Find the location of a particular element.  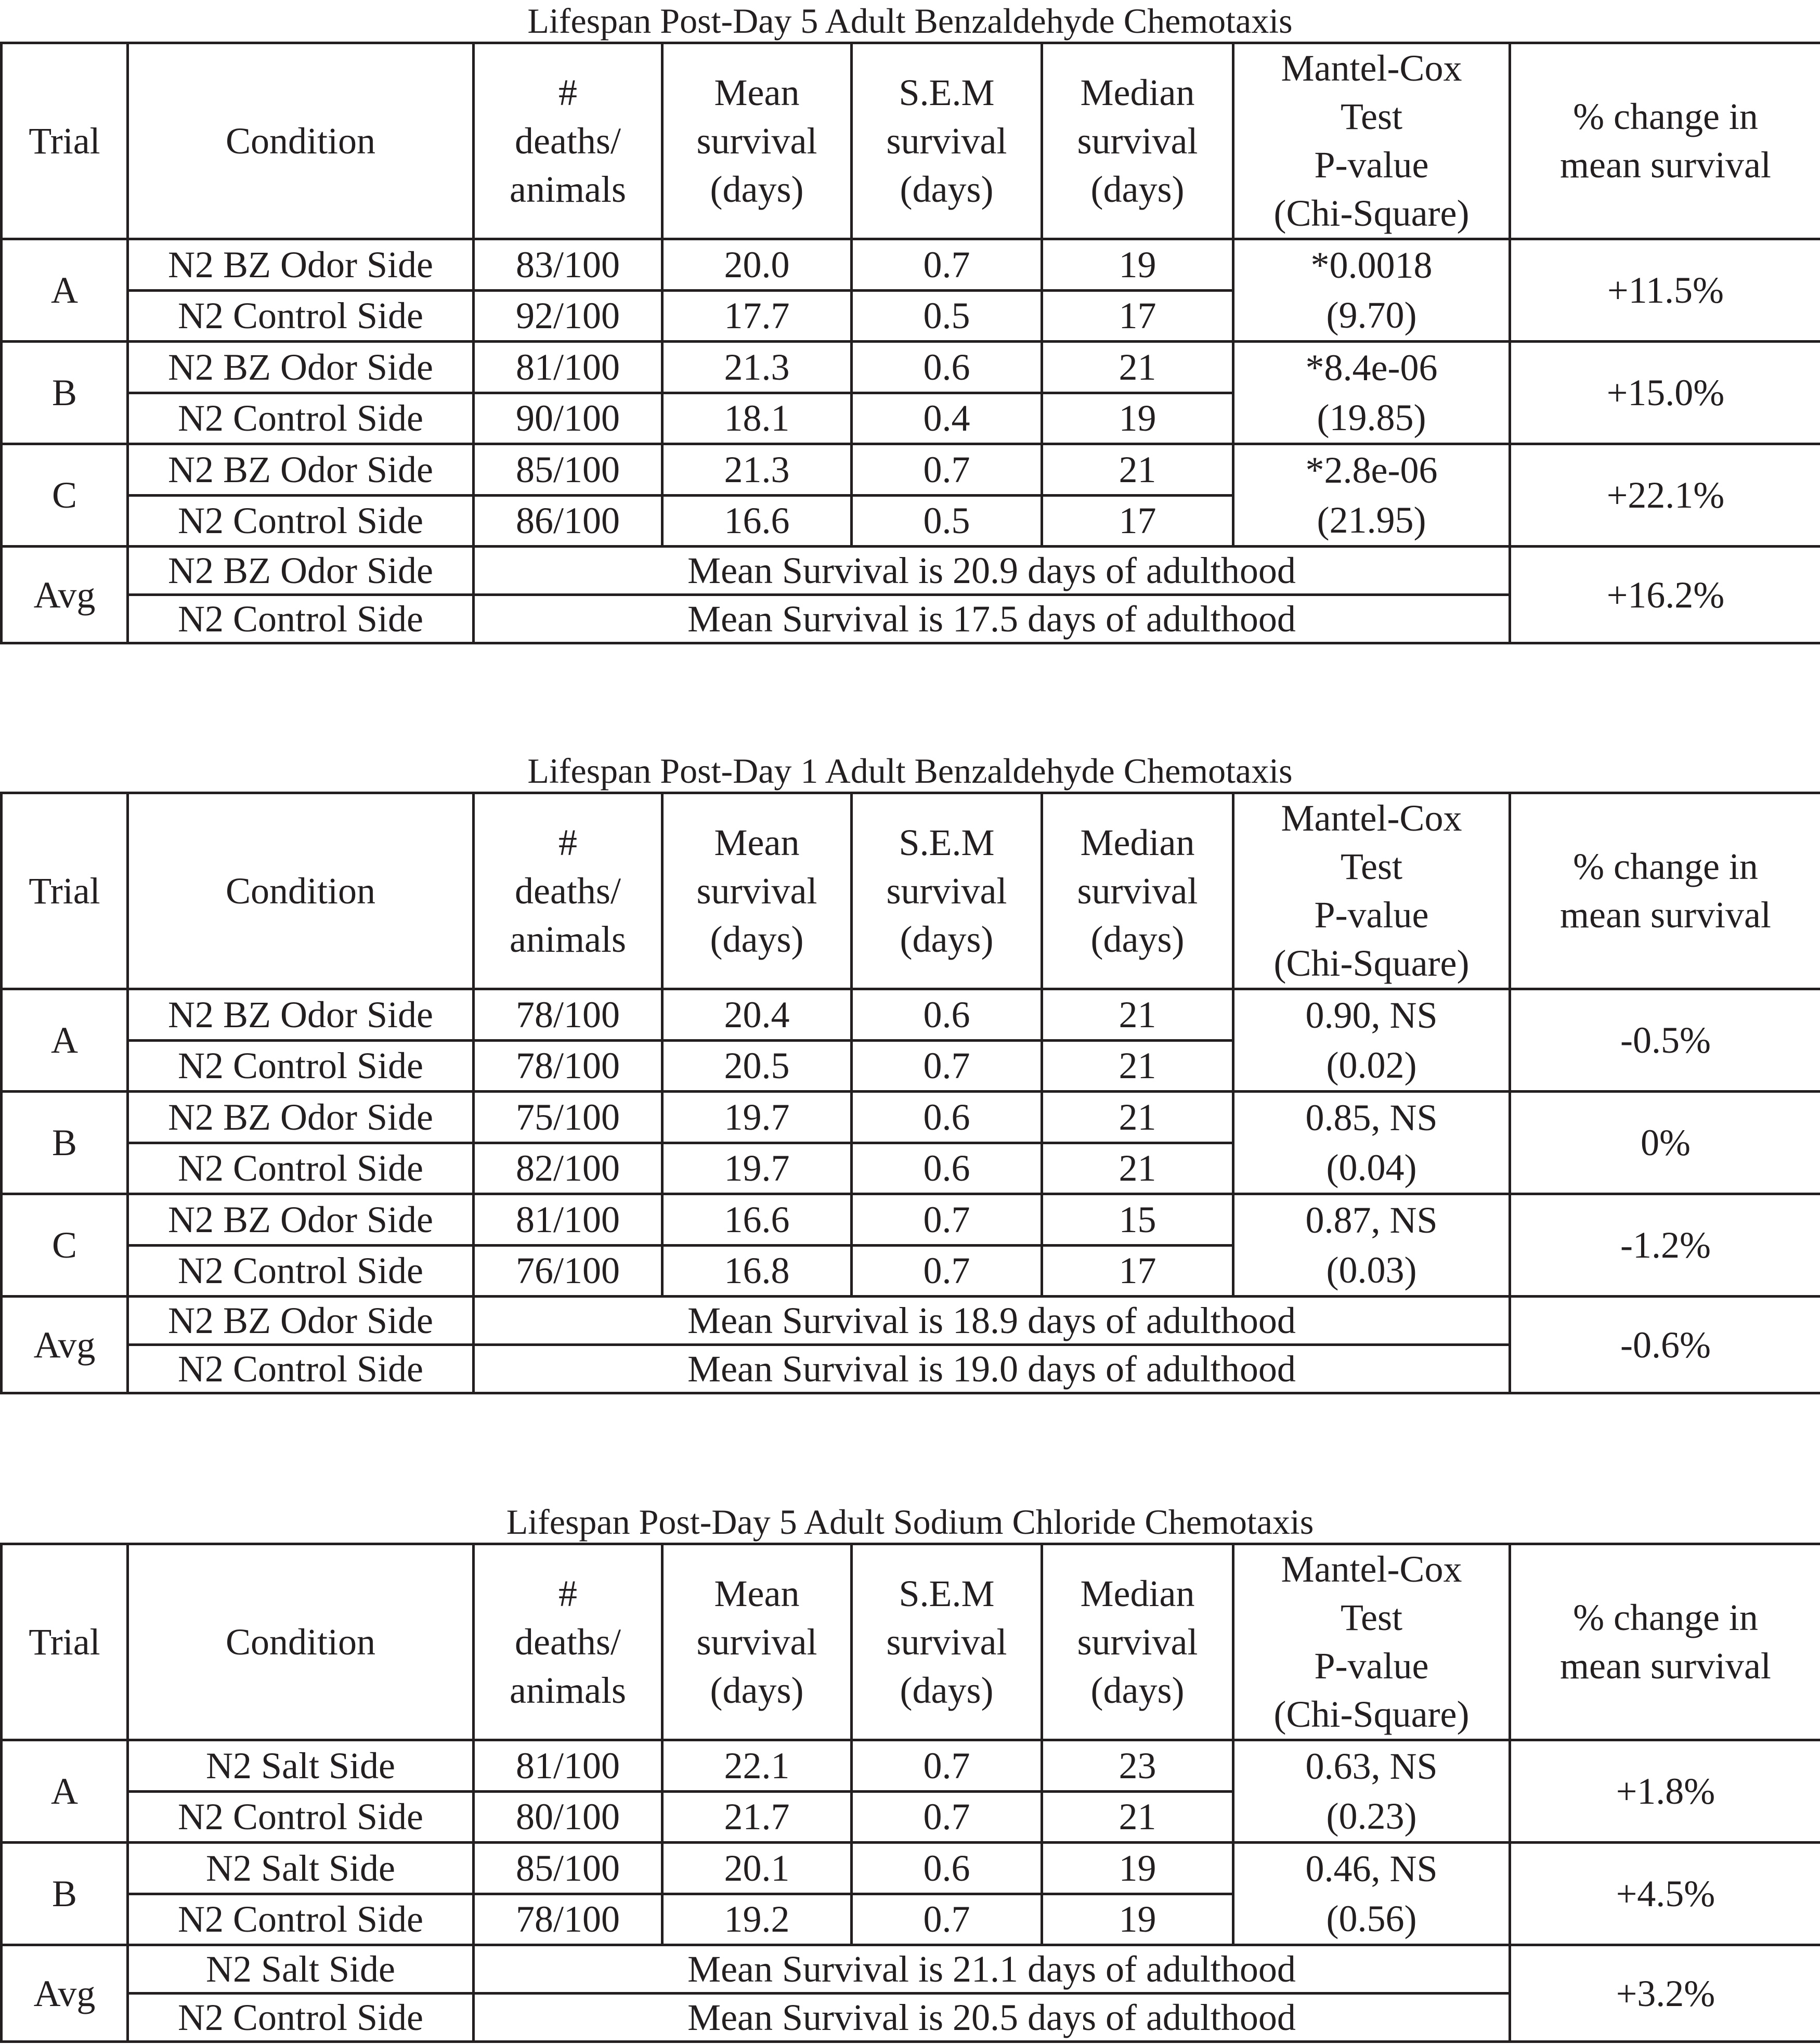

cell-deaths: 81/100 is located at coordinates (568, 367).